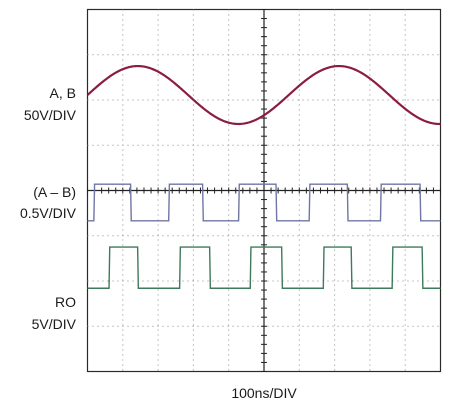 The width and height of the screenshot is (463, 413). What do you see at coordinates (264, 267) in the screenshot?
I see `trace-ro` at bounding box center [264, 267].